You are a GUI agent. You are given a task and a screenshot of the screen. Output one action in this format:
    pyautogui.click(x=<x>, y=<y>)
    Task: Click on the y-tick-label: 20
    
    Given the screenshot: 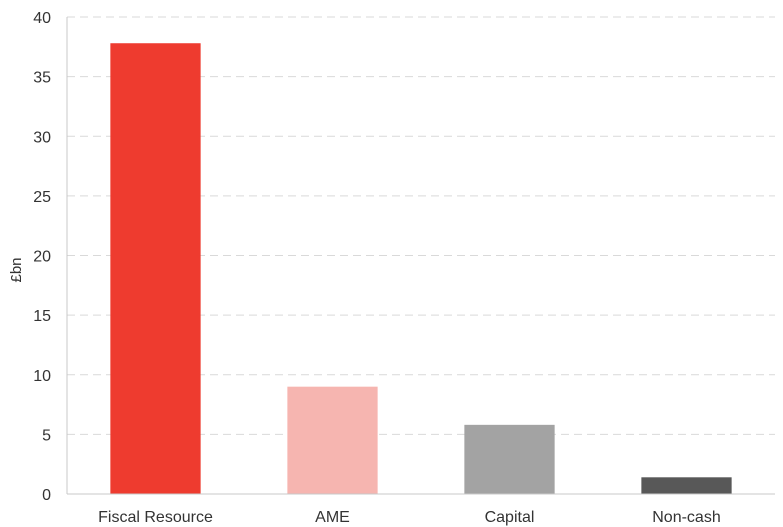 What is the action you would take?
    pyautogui.click(x=42, y=257)
    